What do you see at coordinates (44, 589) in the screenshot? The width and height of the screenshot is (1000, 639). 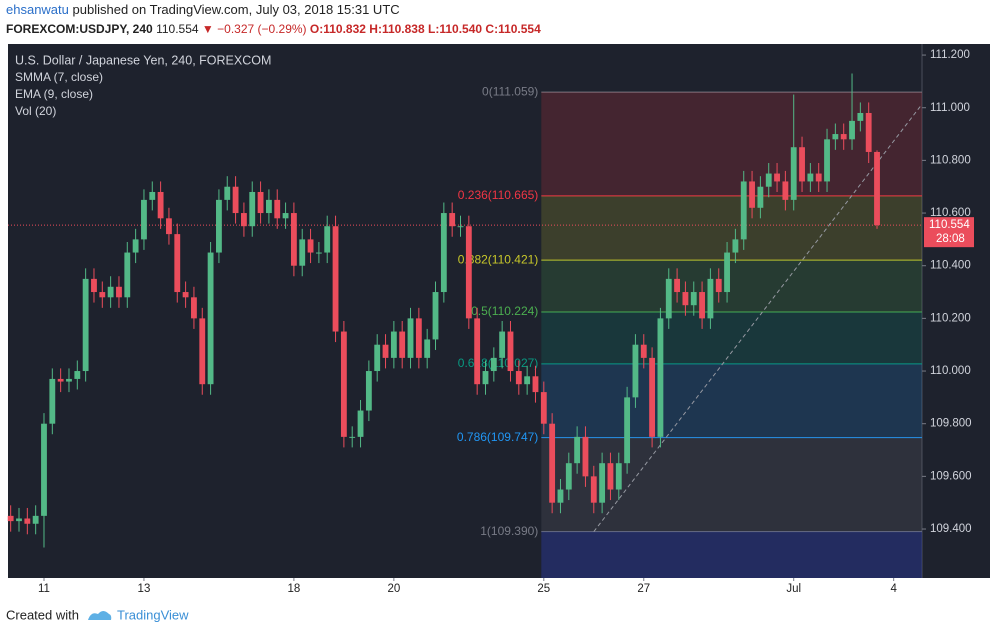 I see `x-tick-label: 11` at bounding box center [44, 589].